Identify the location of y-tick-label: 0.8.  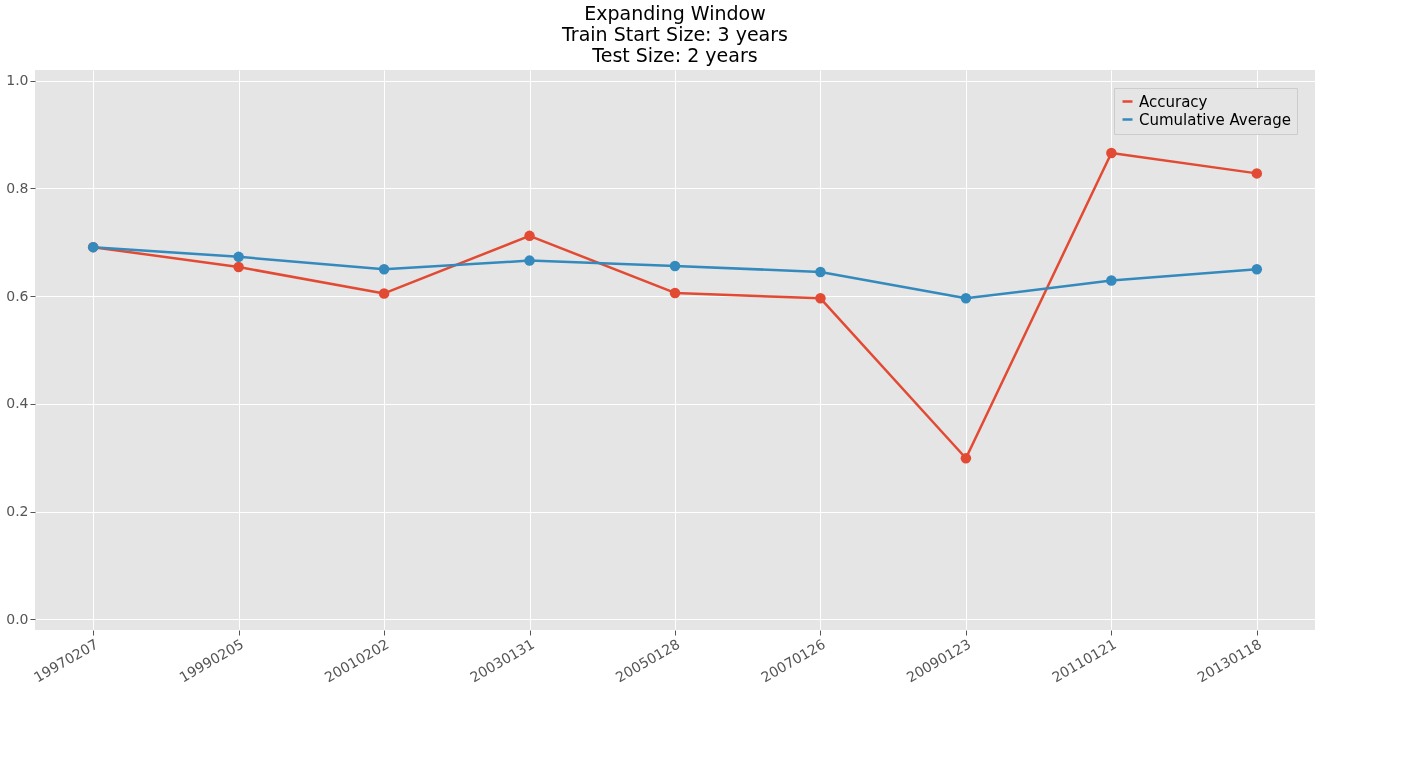
(17, 187).